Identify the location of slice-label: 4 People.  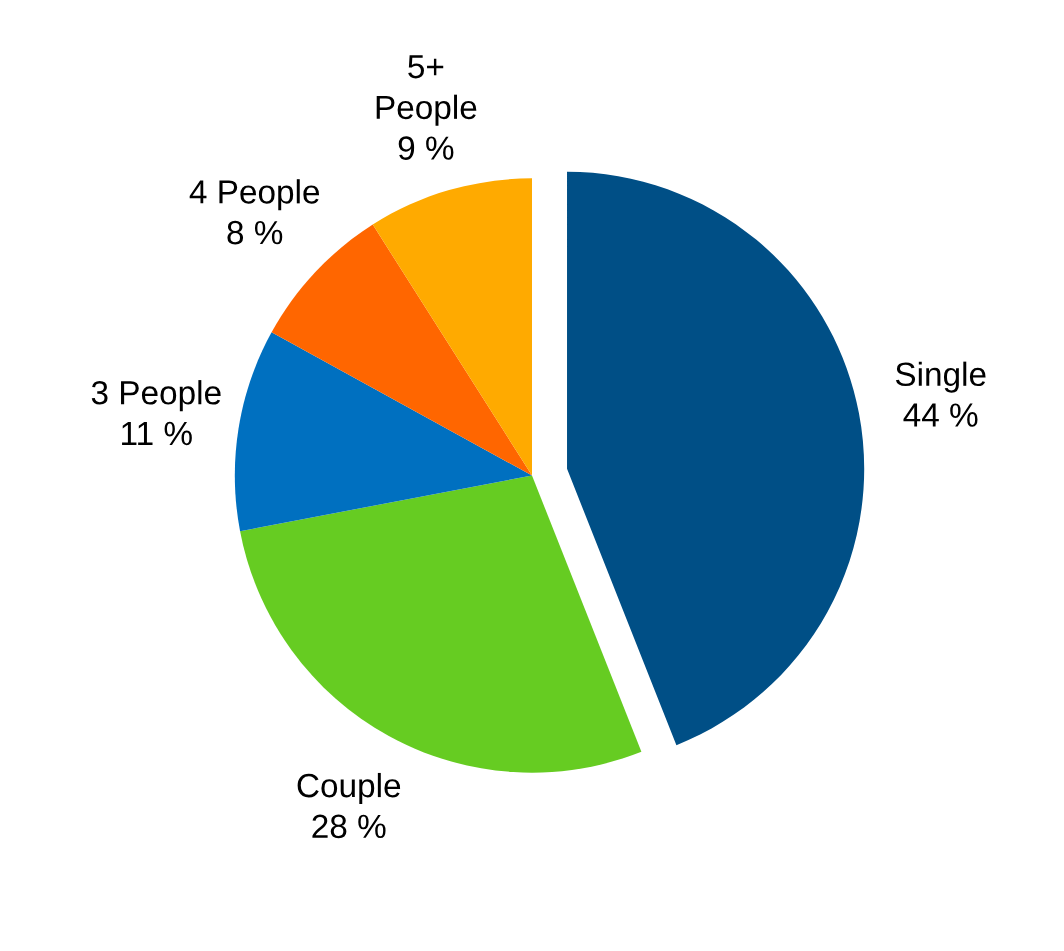
(254, 195).